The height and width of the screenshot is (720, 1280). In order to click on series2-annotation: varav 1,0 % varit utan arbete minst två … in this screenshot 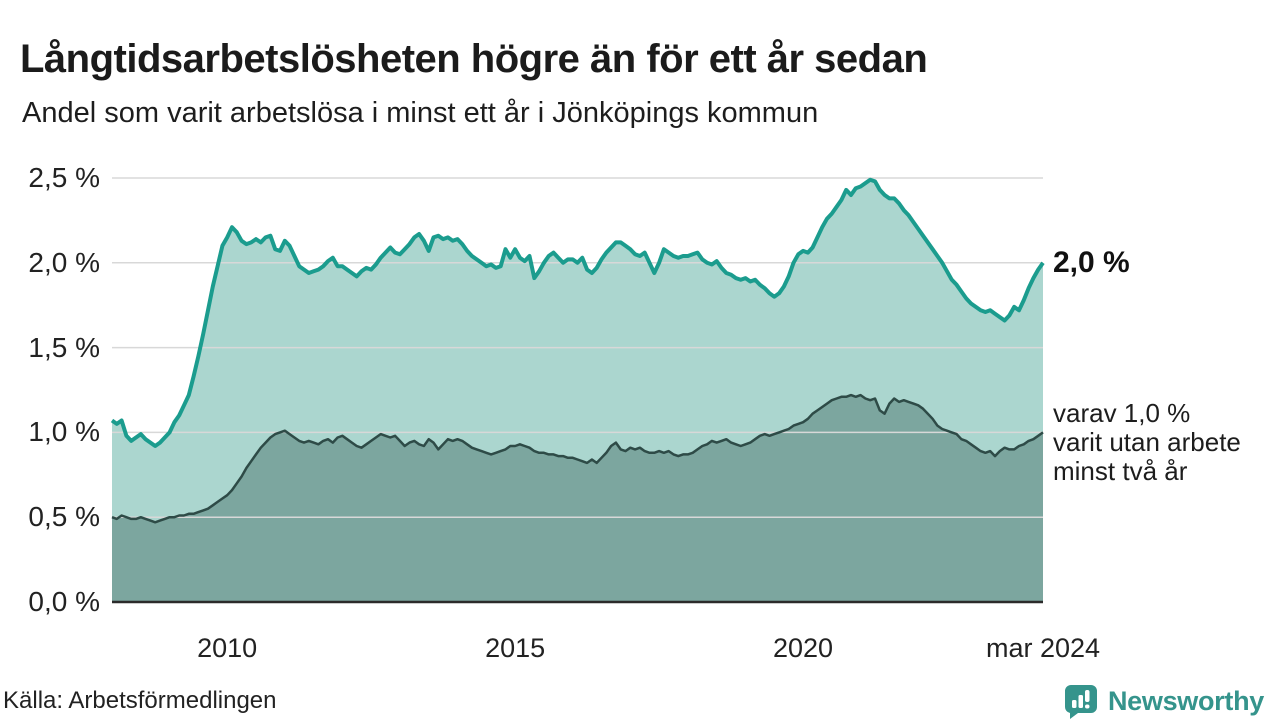, I will do `click(1147, 442)`.